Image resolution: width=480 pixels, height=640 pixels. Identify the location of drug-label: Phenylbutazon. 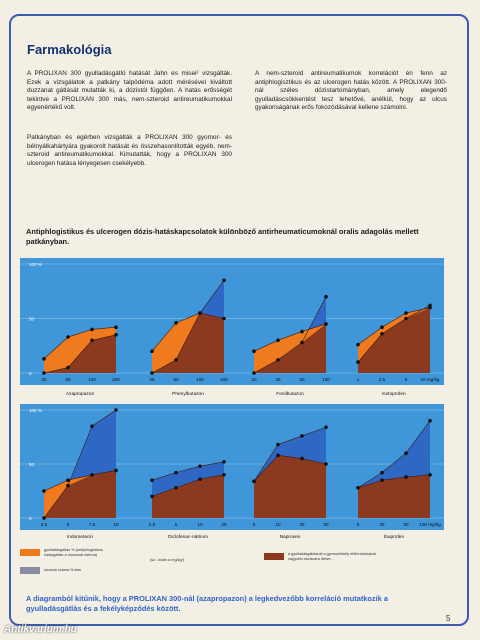
(188, 394).